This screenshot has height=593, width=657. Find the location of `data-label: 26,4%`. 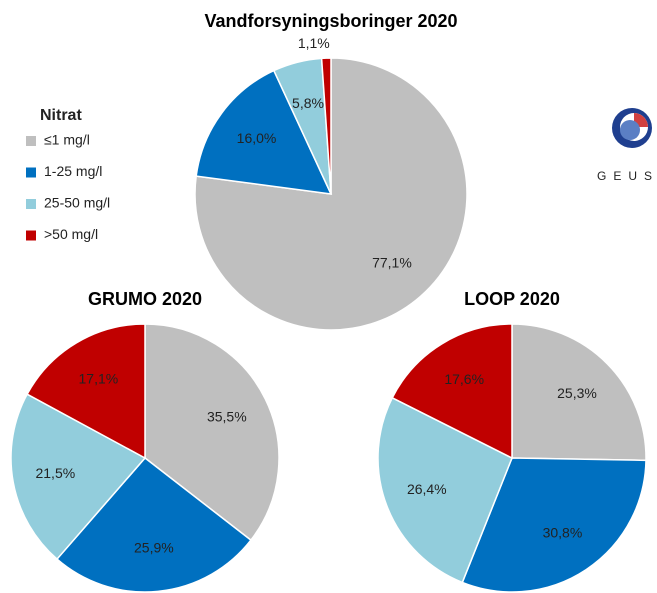

data-label: 26,4% is located at coordinates (427, 489).